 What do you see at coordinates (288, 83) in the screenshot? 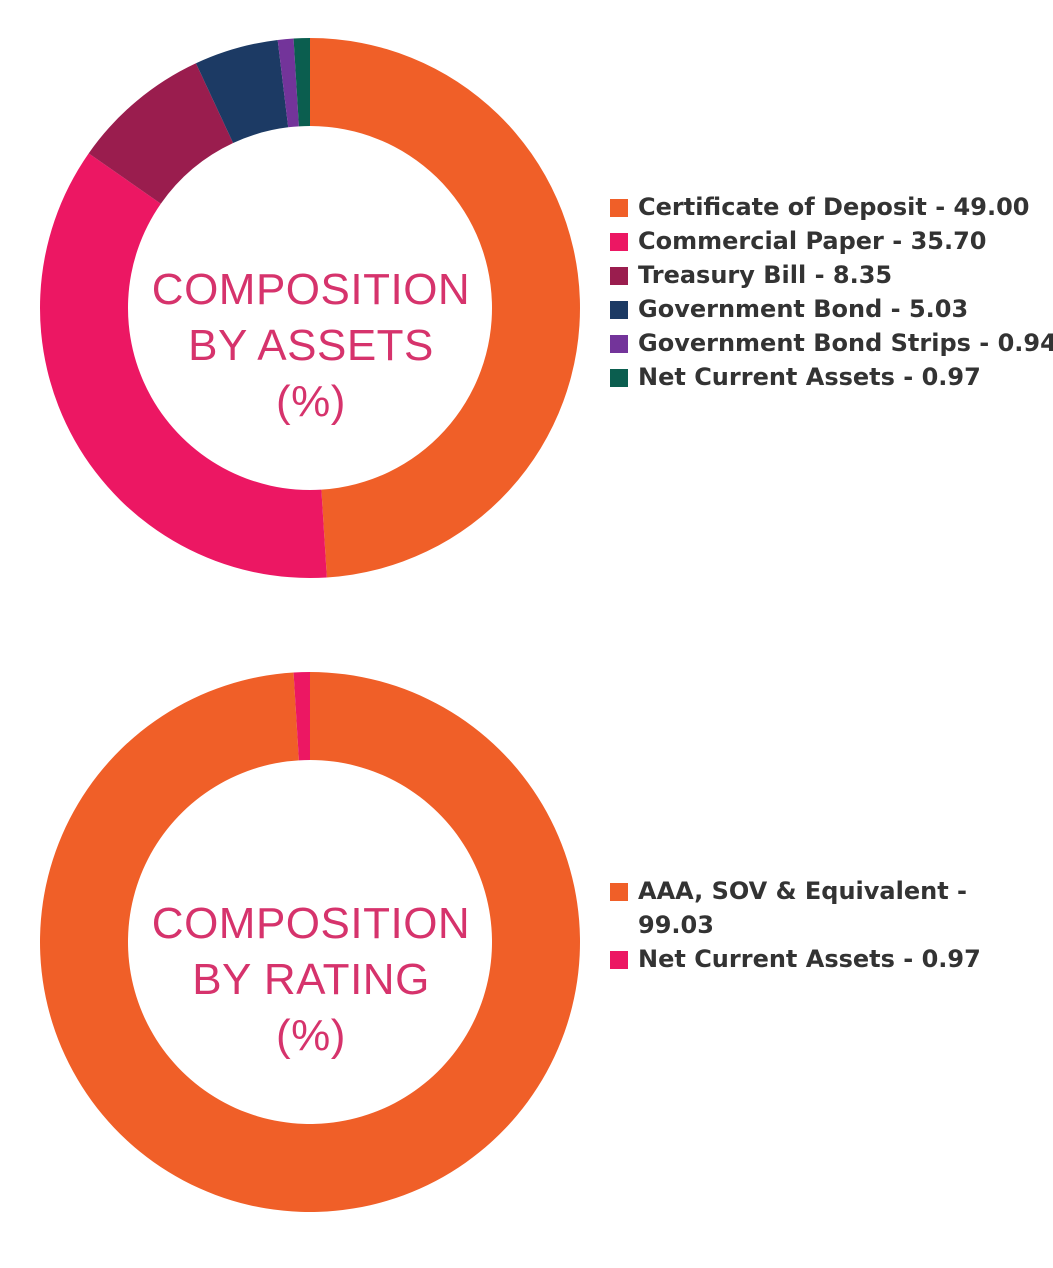
I see `assets-slice-government-bond-strips` at bounding box center [288, 83].